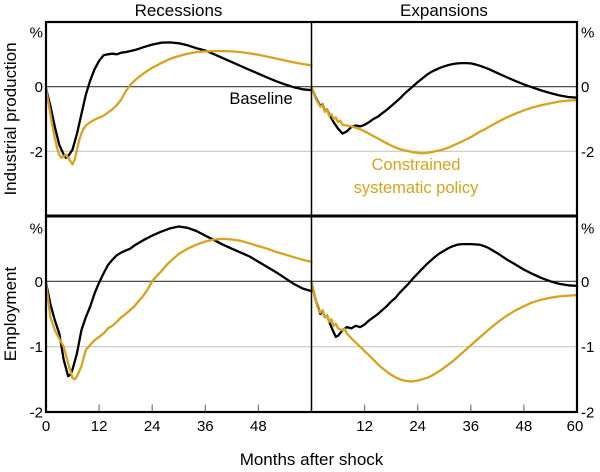  What do you see at coordinates (416, 177) in the screenshot?
I see `annotation-constrained-systematic-policy: Constrained systematic policy` at bounding box center [416, 177].